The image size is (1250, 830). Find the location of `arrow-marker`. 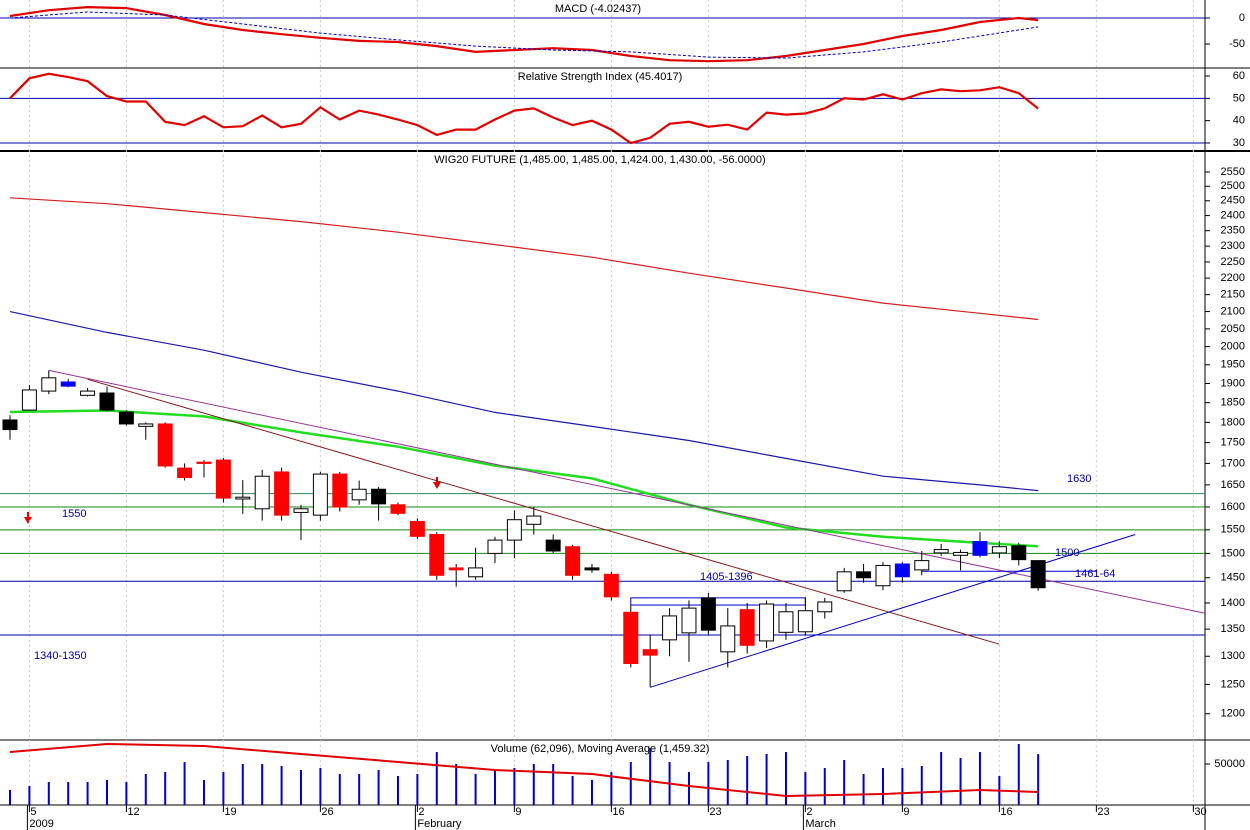

arrow-marker is located at coordinates (437, 483).